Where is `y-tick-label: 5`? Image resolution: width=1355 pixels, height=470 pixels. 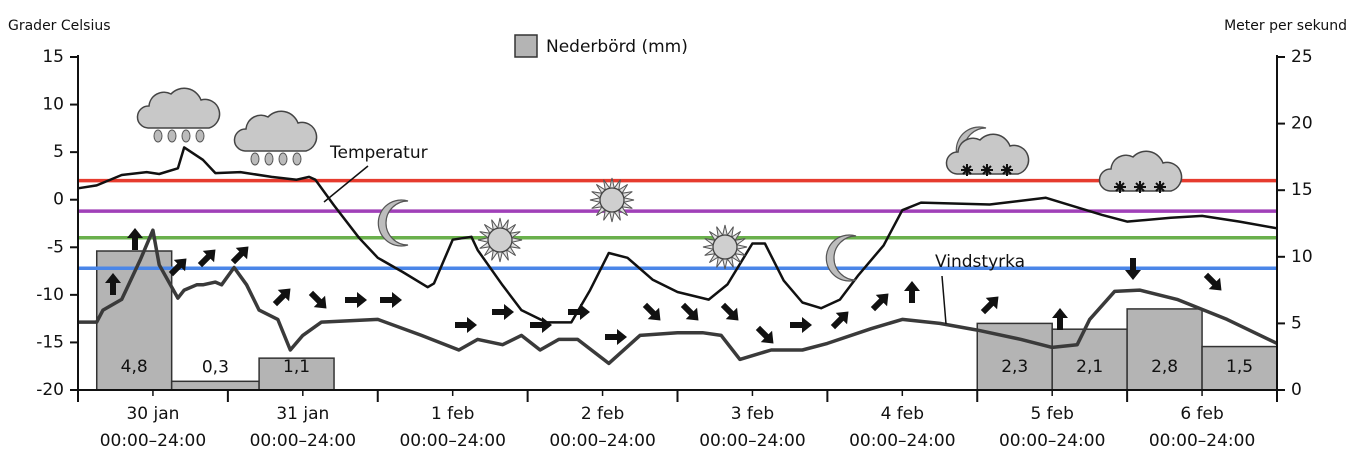
y-tick-label: 5 is located at coordinates (58, 152).